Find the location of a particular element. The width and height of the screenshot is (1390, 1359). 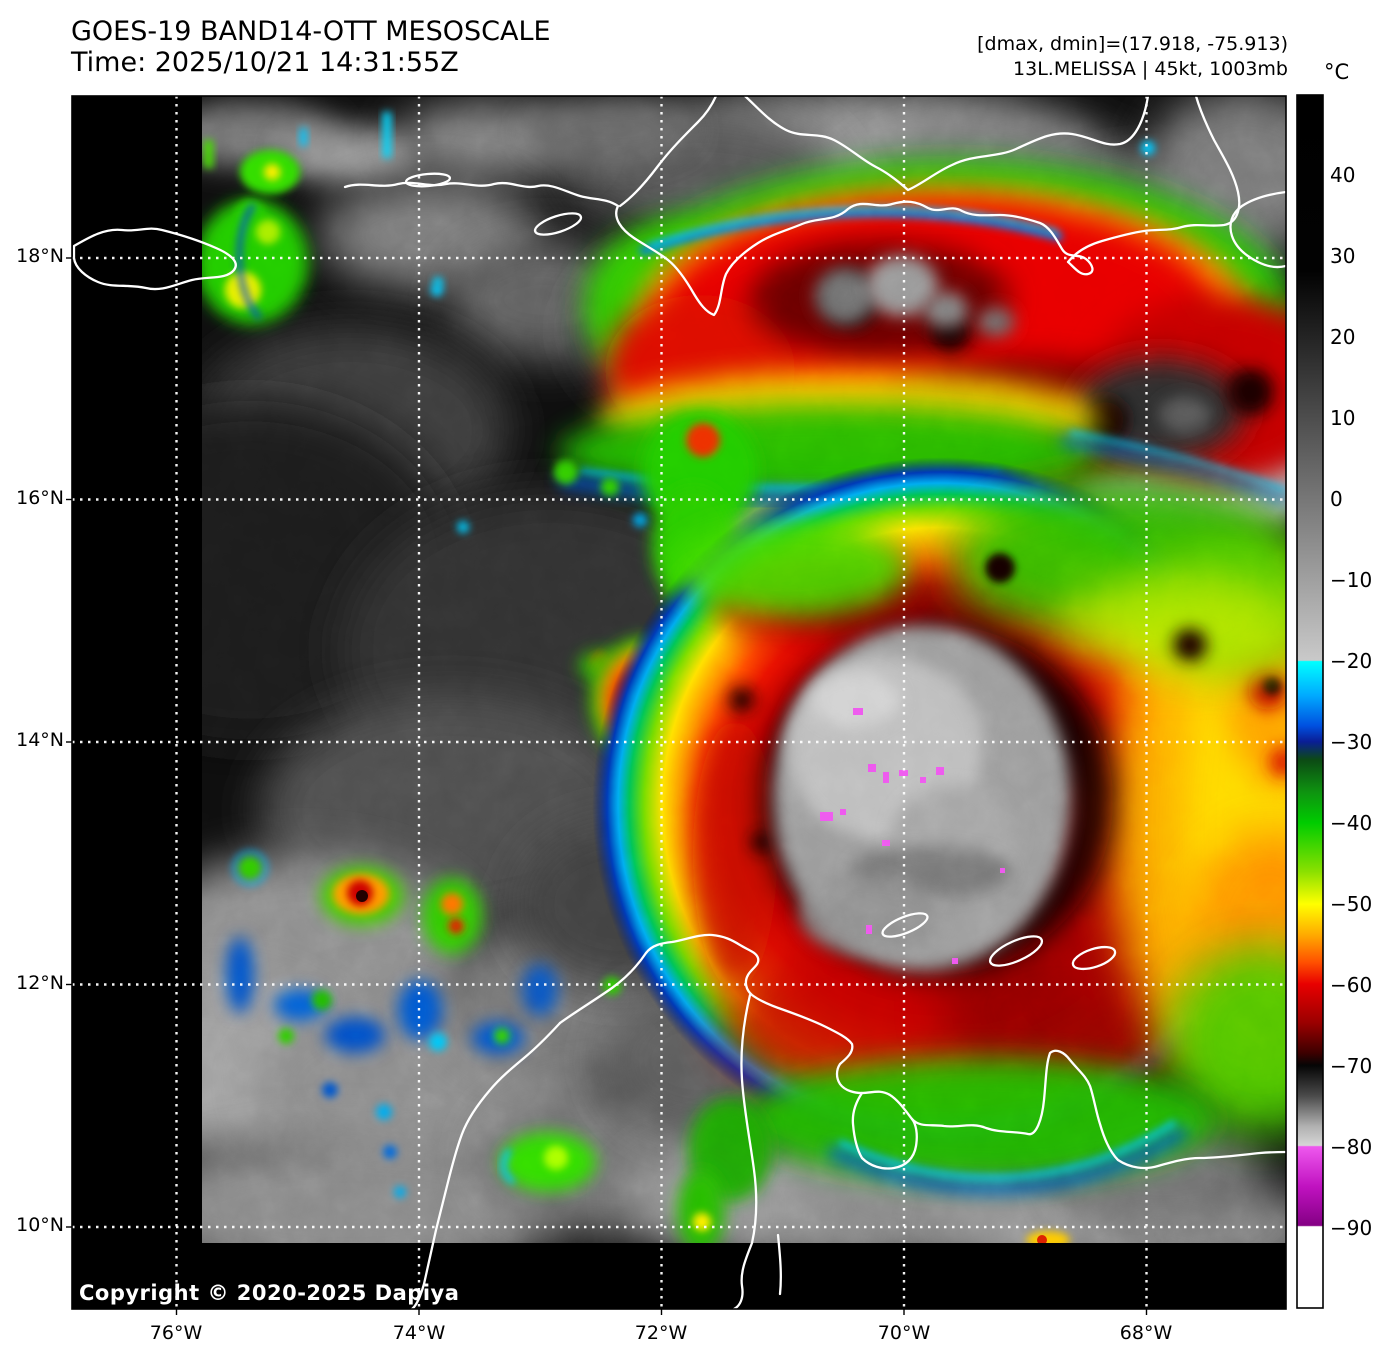

coastline-island-bonaire is located at coordinates (1094, 958).